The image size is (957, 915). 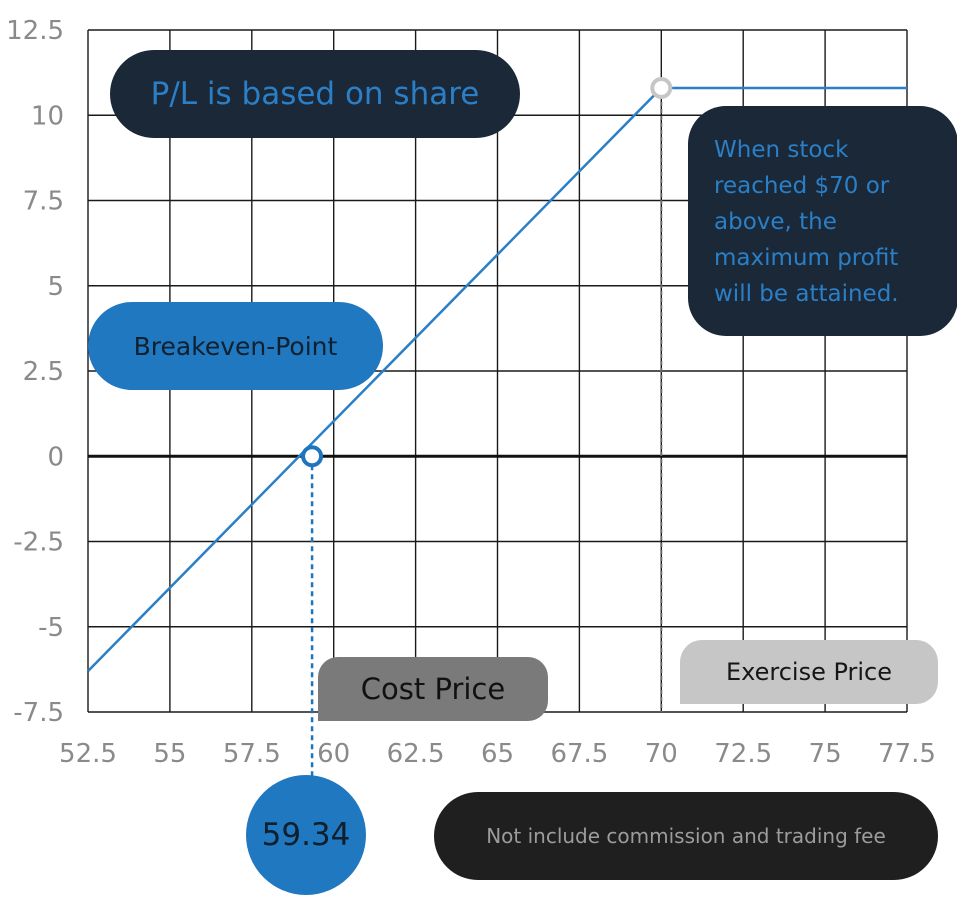 I want to click on cost-price-value: 59.34, so click(x=306, y=835).